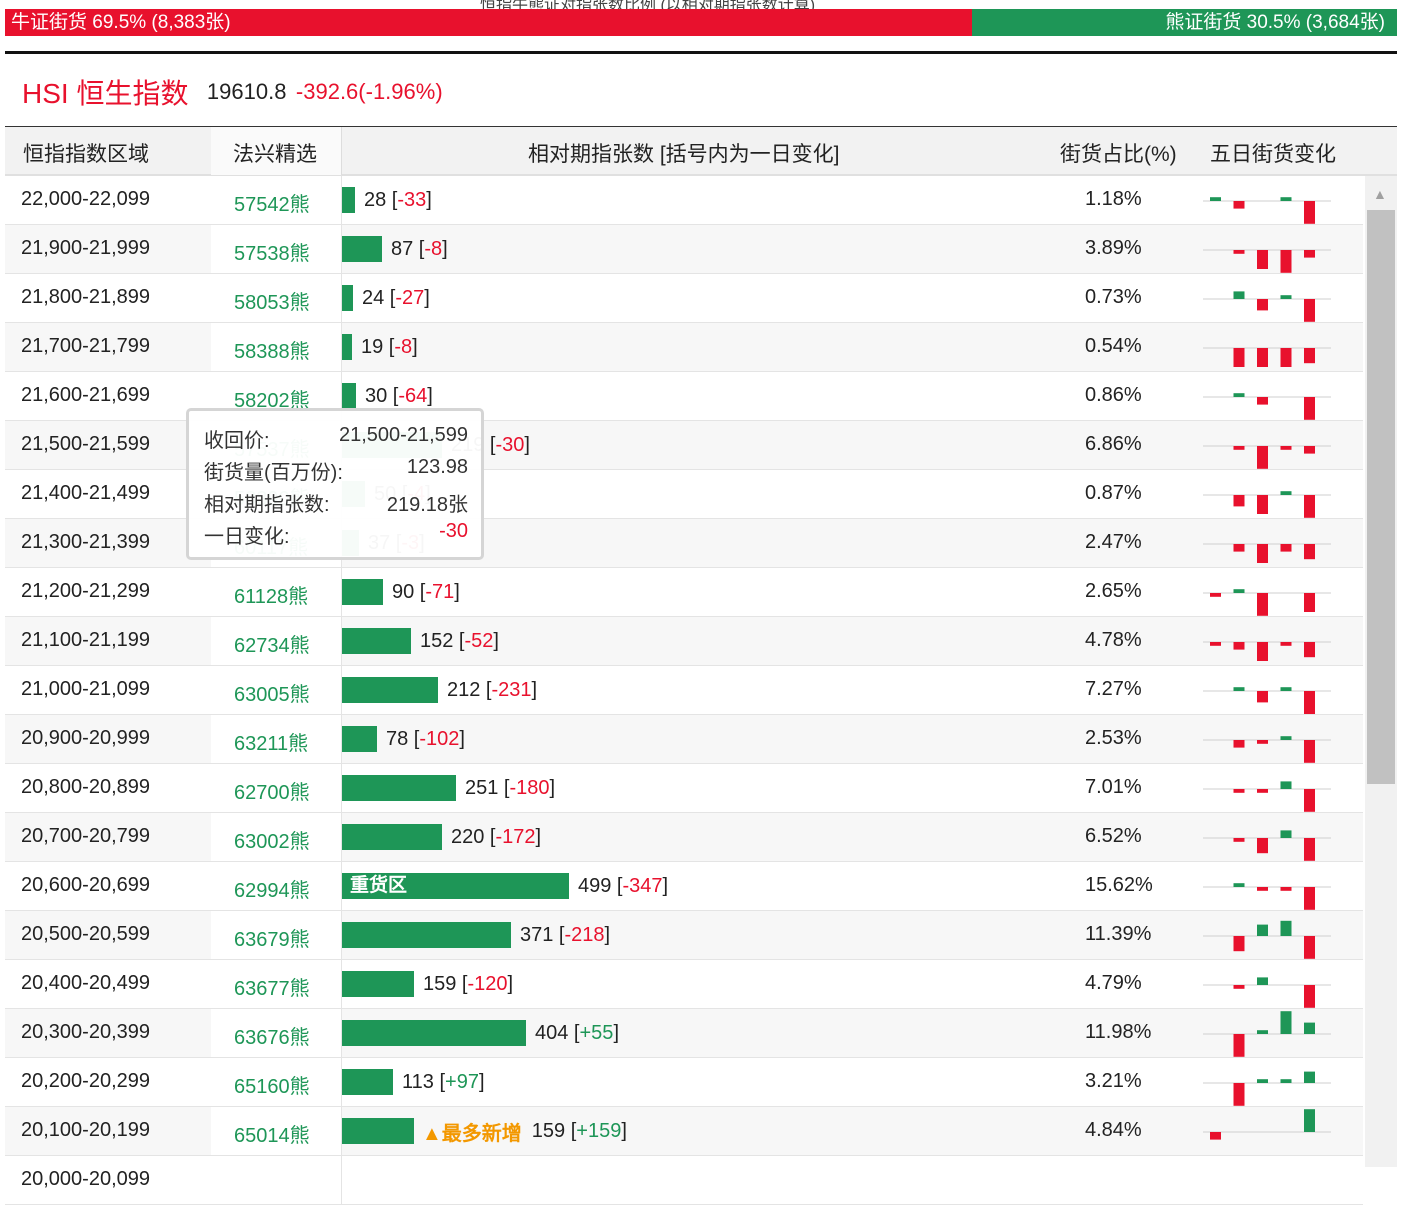 The width and height of the screenshot is (1403, 1205). Describe the element at coordinates (701, 52) in the screenshot. I see `divider` at that location.